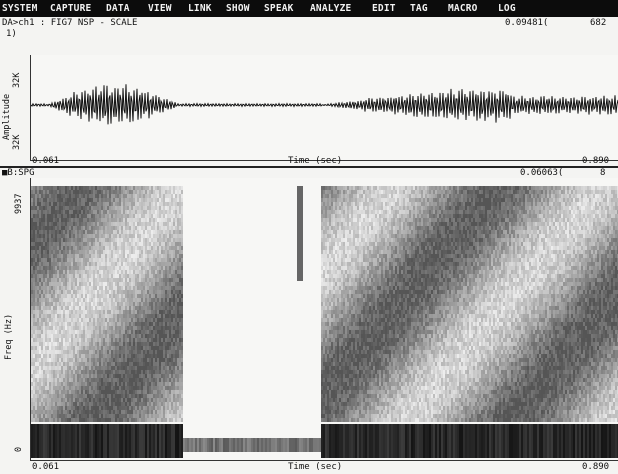 Image resolution: width=618 pixels, height=474 pixels. What do you see at coordinates (603, 173) in the screenshot?
I see `spectrogram-cursor-value-right: 8` at bounding box center [603, 173].